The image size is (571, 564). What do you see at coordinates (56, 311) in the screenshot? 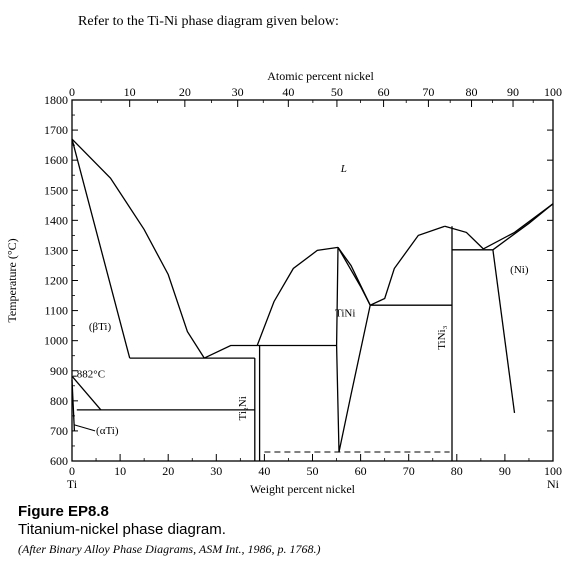
I see `y-tick-label: 1100` at bounding box center [56, 311].